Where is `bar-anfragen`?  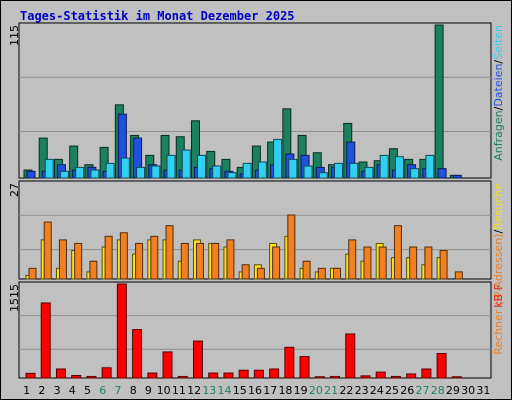
bar-anfragen is located at coordinates (439, 101).